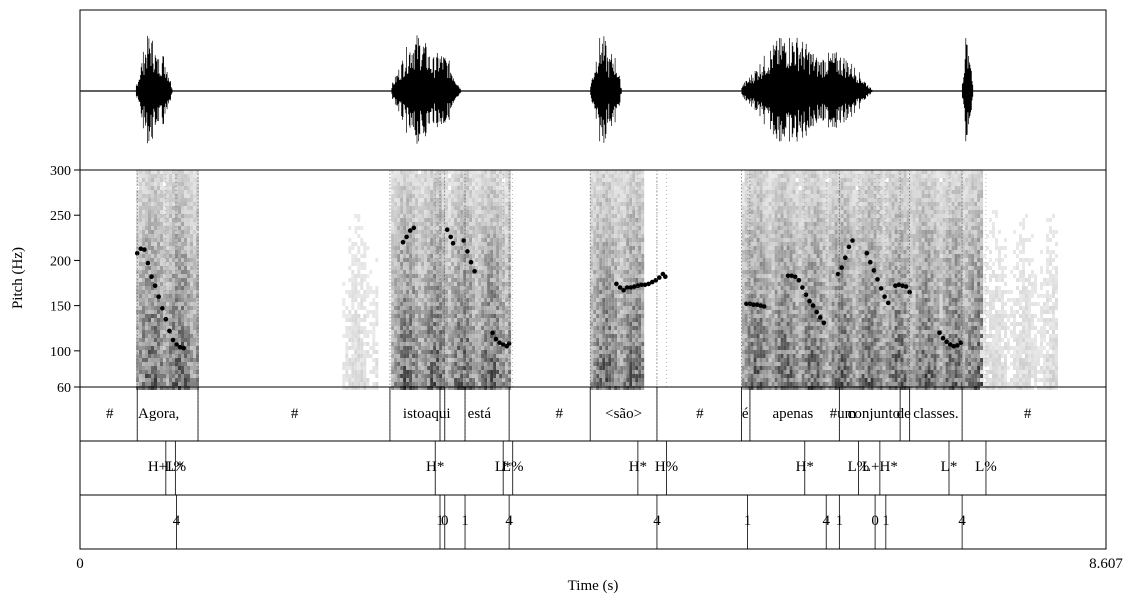 This screenshot has height=595, width=1130. Describe the element at coordinates (80, 564) in the screenshot. I see `x-tick-label-start: 0` at that location.